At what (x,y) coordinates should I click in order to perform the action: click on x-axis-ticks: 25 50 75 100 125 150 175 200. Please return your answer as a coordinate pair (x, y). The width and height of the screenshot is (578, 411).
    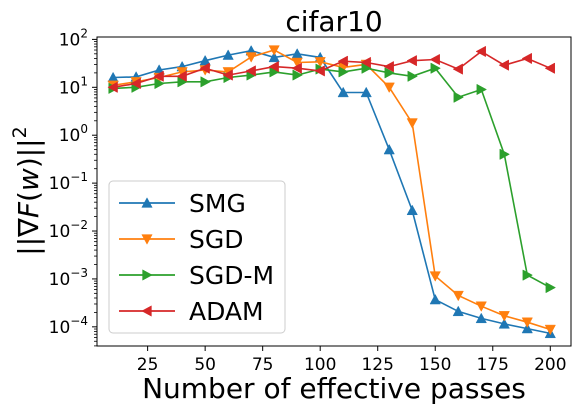
    Looking at the image, I should click on (352, 360).